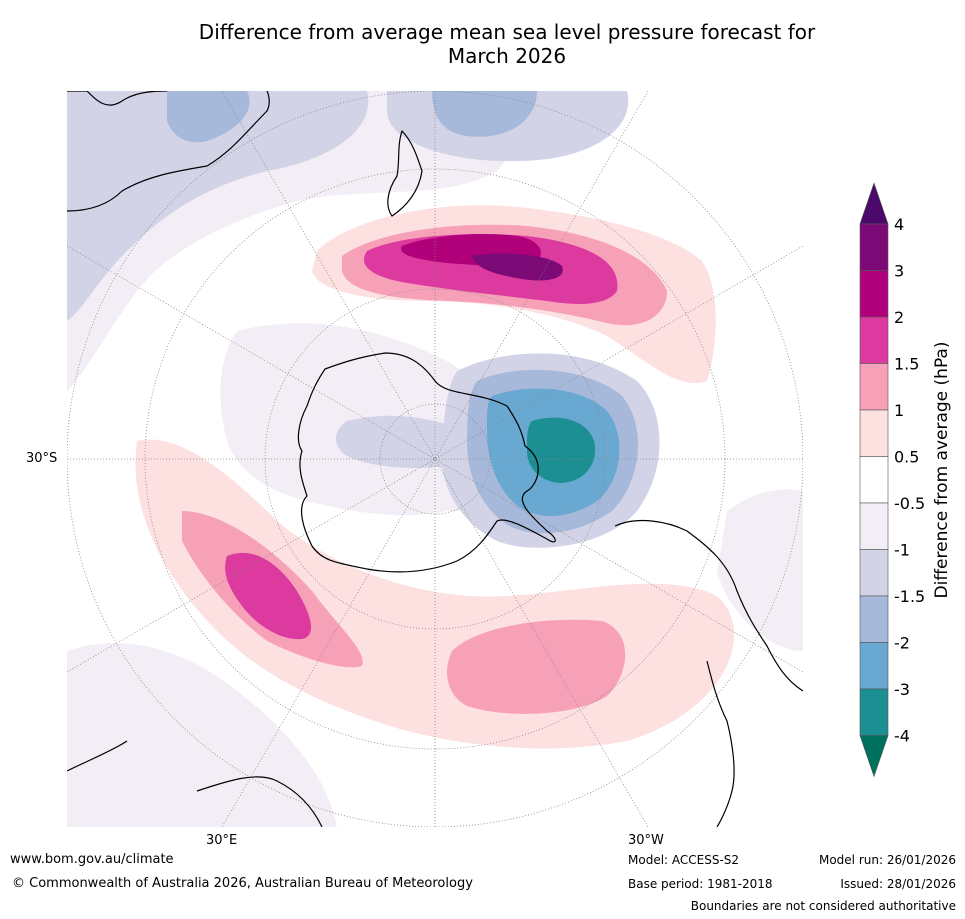 The image size is (965, 919). I want to click on title-line-2: March 2026, so click(507, 56).